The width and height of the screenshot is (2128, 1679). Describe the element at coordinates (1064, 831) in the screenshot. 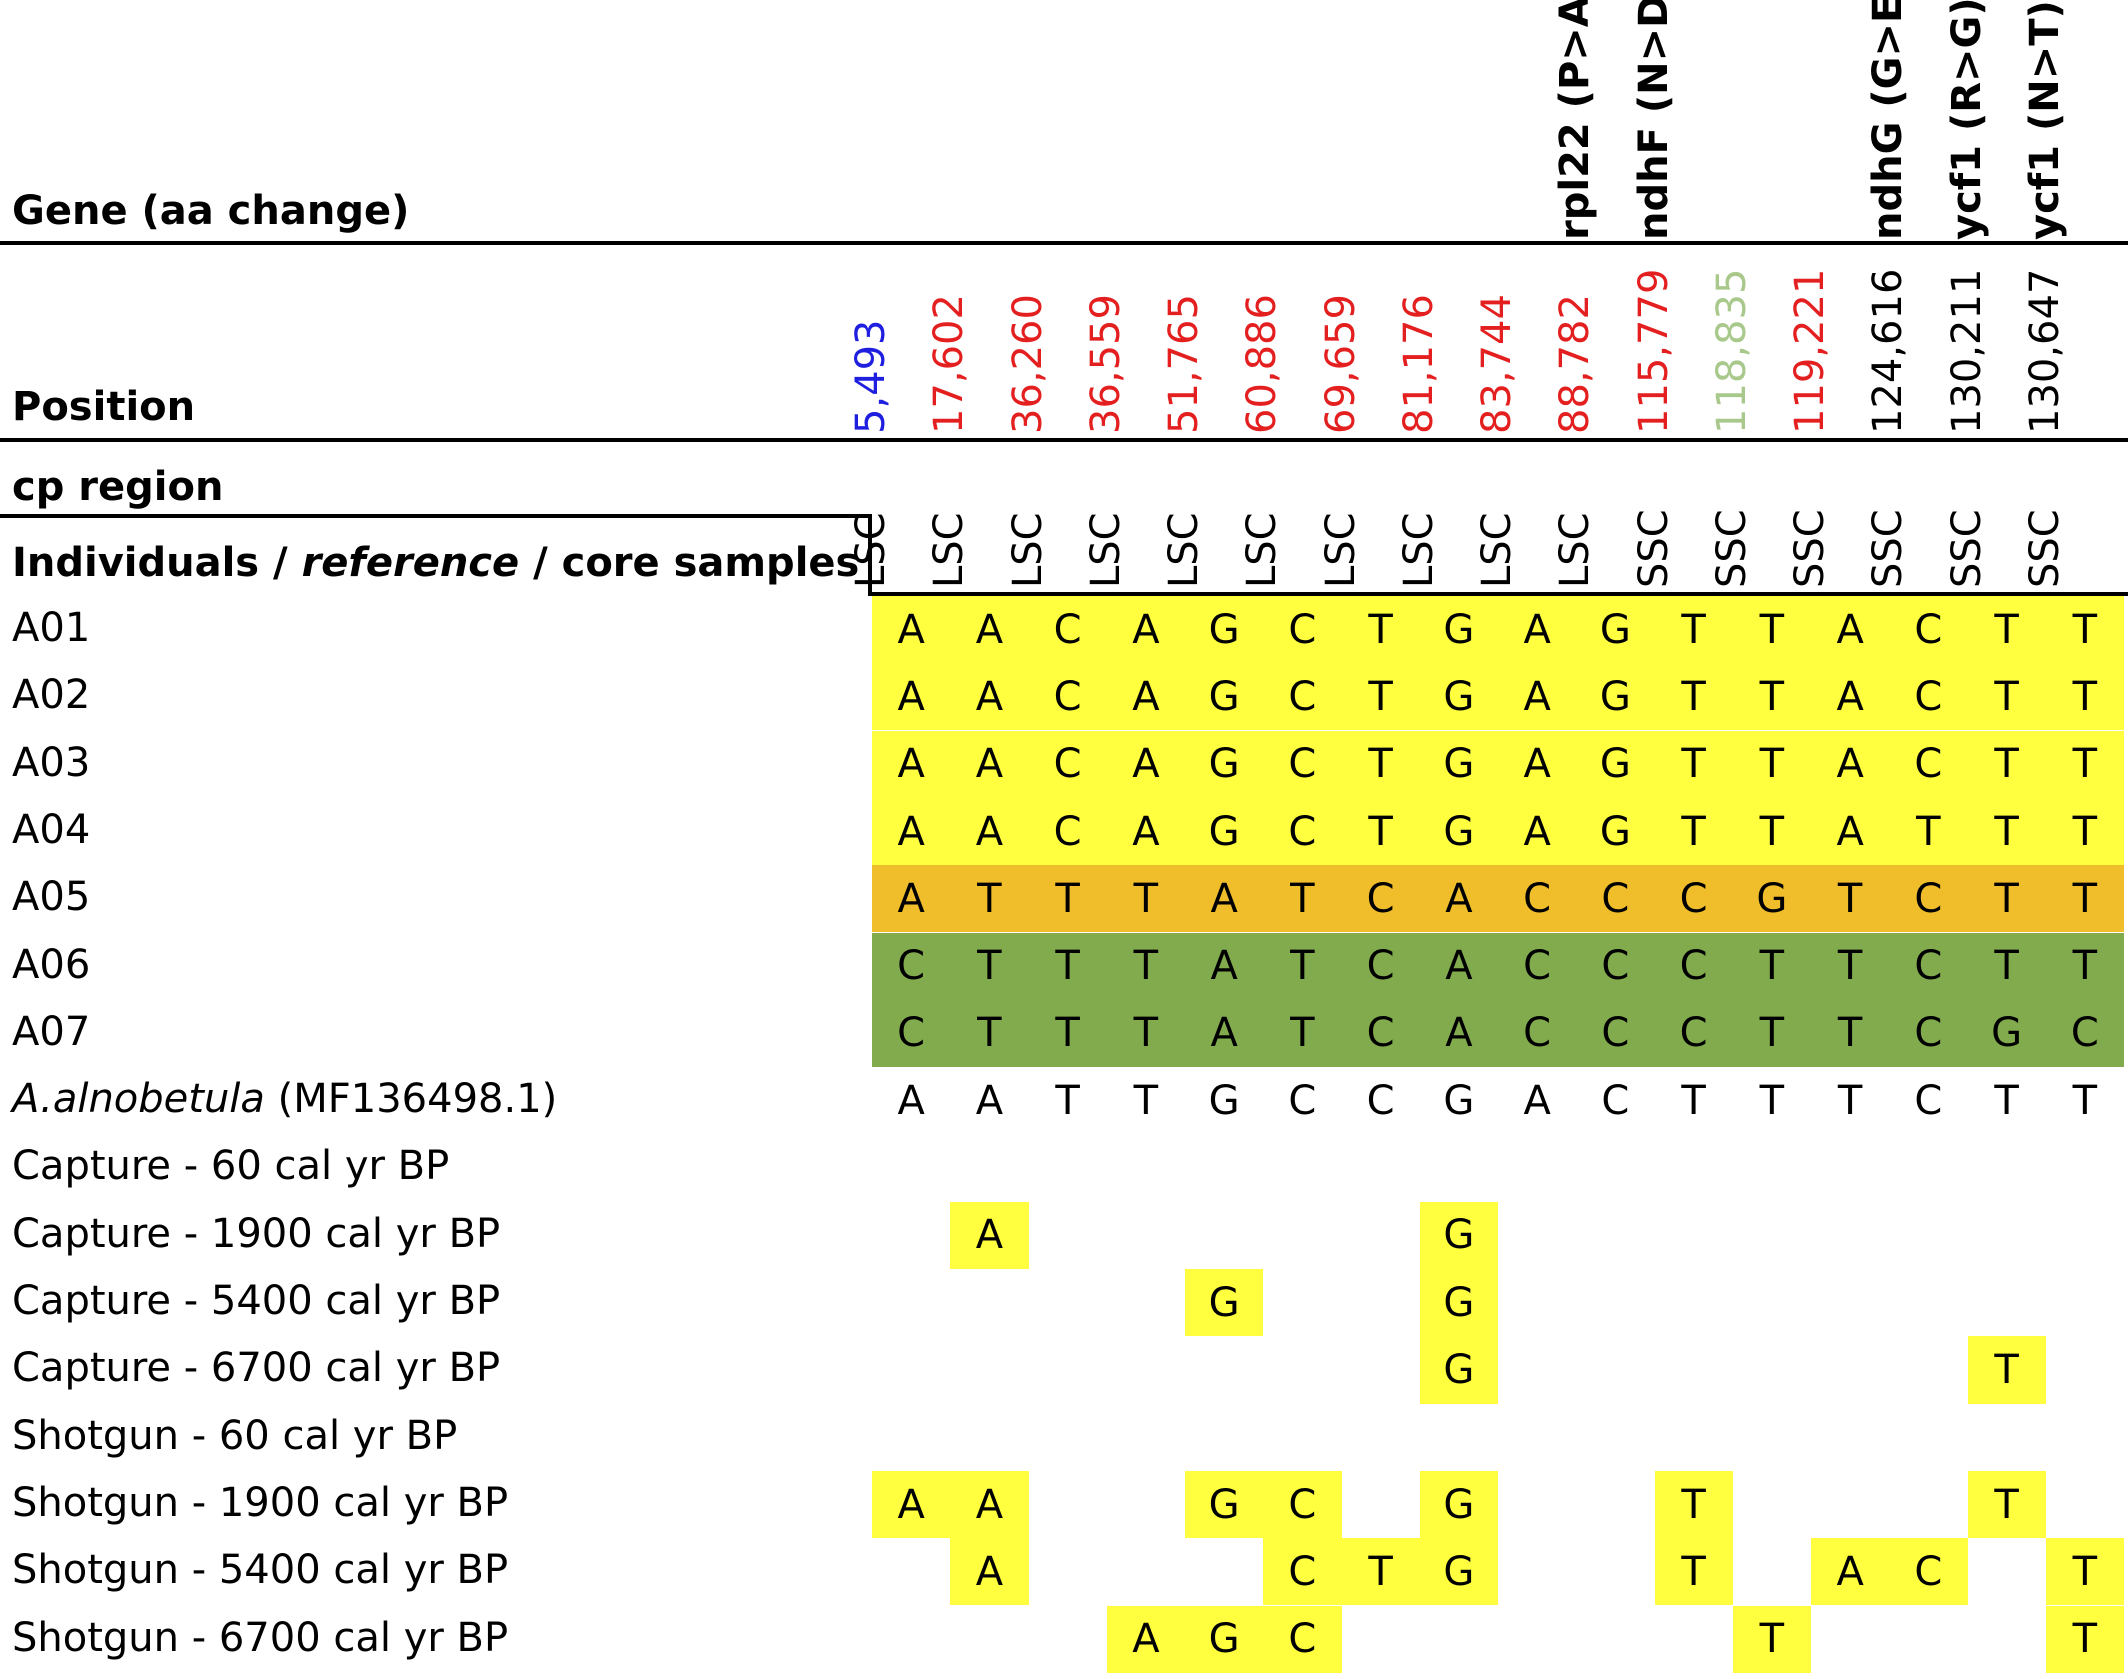

I see `table-row: A04 A A C A G C T G A G T T A T T T` at that location.